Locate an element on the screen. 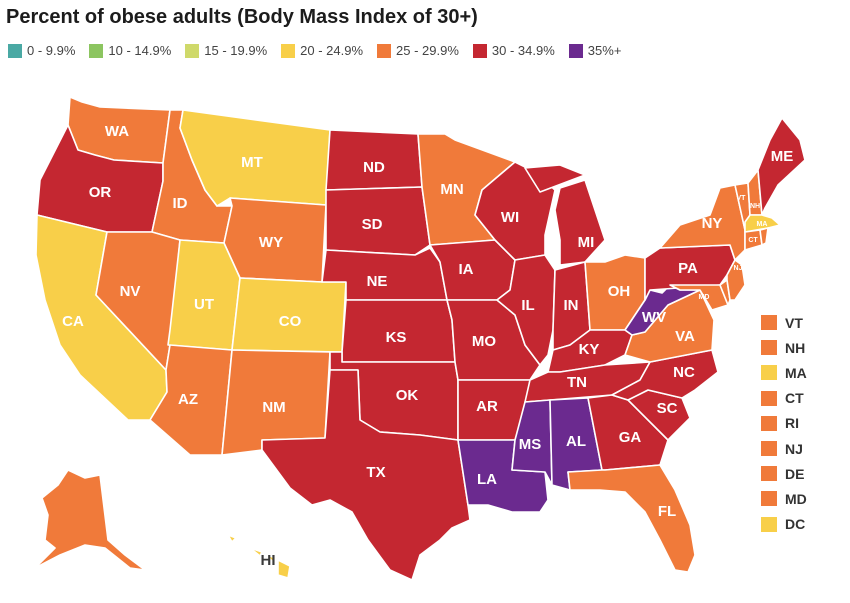 The image size is (850, 603). small-state-label: NH is located at coordinates (795, 347).